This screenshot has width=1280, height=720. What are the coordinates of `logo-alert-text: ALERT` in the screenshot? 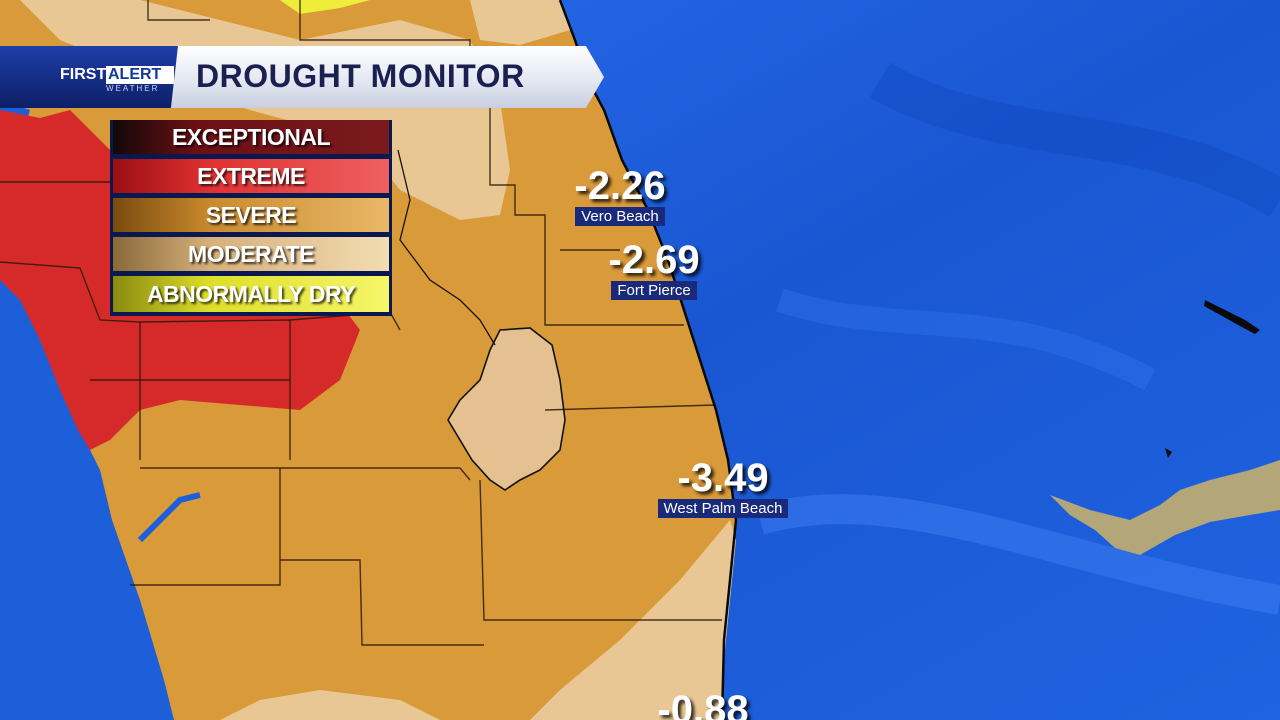 It's located at (135, 74).